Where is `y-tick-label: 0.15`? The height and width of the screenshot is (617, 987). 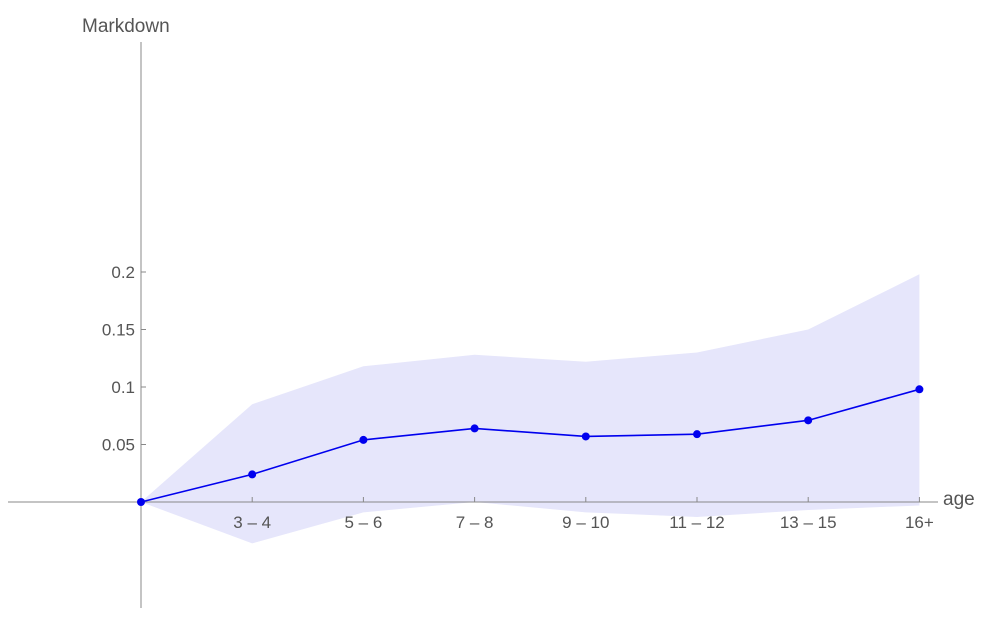 y-tick-label: 0.15 is located at coordinates (118, 330).